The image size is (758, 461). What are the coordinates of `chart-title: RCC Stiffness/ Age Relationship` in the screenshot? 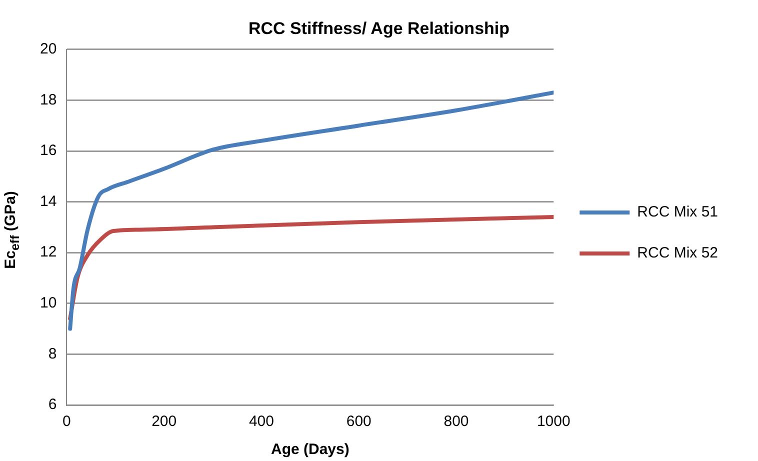 It's located at (379, 28).